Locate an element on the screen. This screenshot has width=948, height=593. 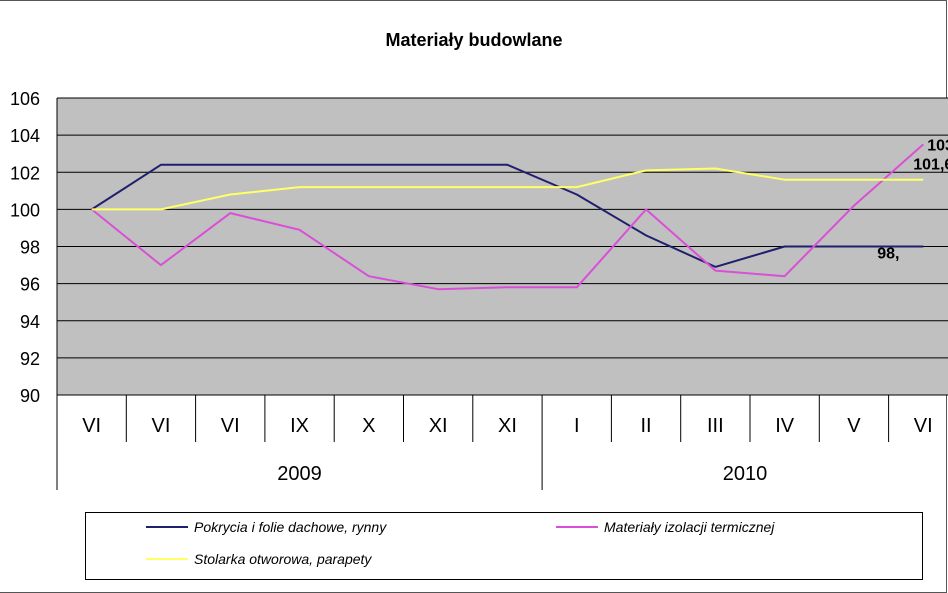
x-tick-label: V is located at coordinates (854, 426).